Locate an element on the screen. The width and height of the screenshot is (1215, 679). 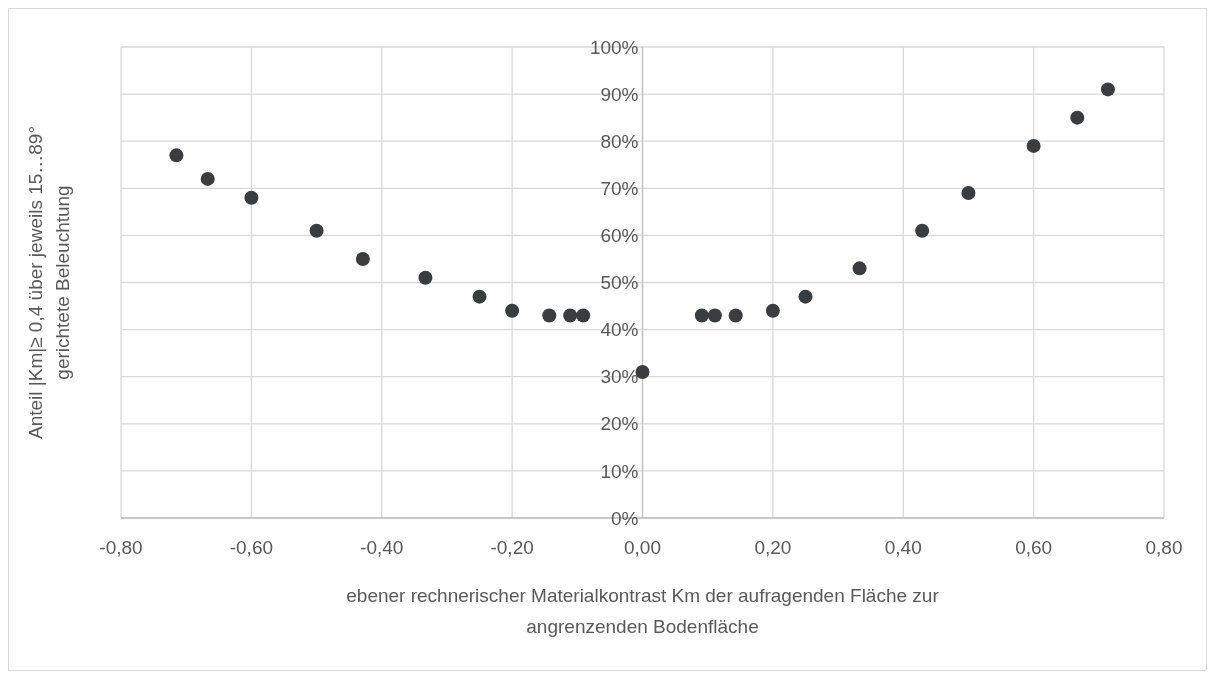
y-tick-label: 80% is located at coordinates (619, 141).